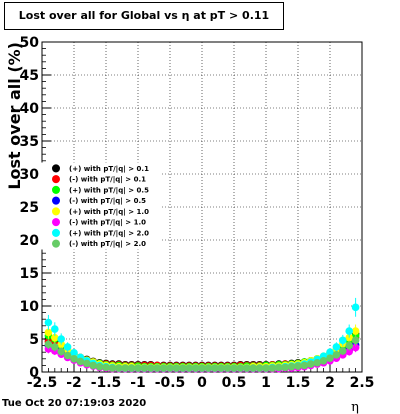 This screenshot has height=414, width=400. Describe the element at coordinates (170, 383) in the screenshot. I see `x-tick-label: -0.5` at that location.